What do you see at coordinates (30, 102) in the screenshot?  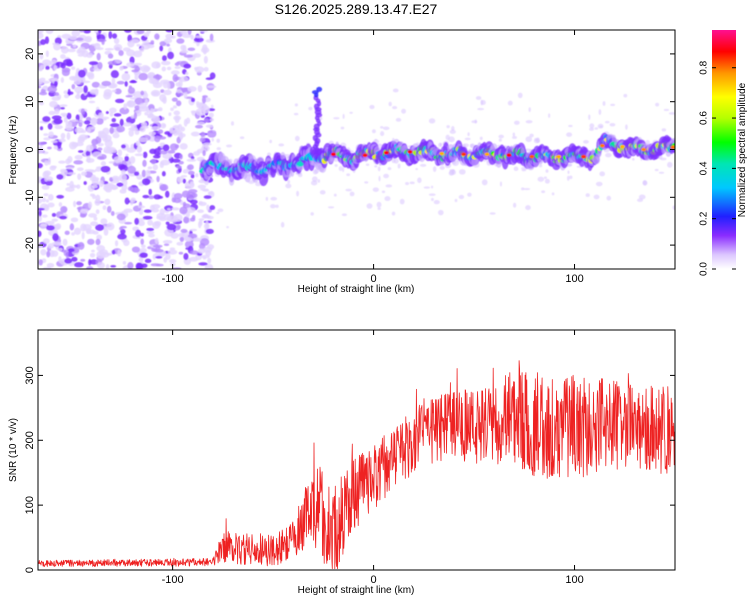 I see `spectrogram-y-tick-label: 10` at bounding box center [30, 102].